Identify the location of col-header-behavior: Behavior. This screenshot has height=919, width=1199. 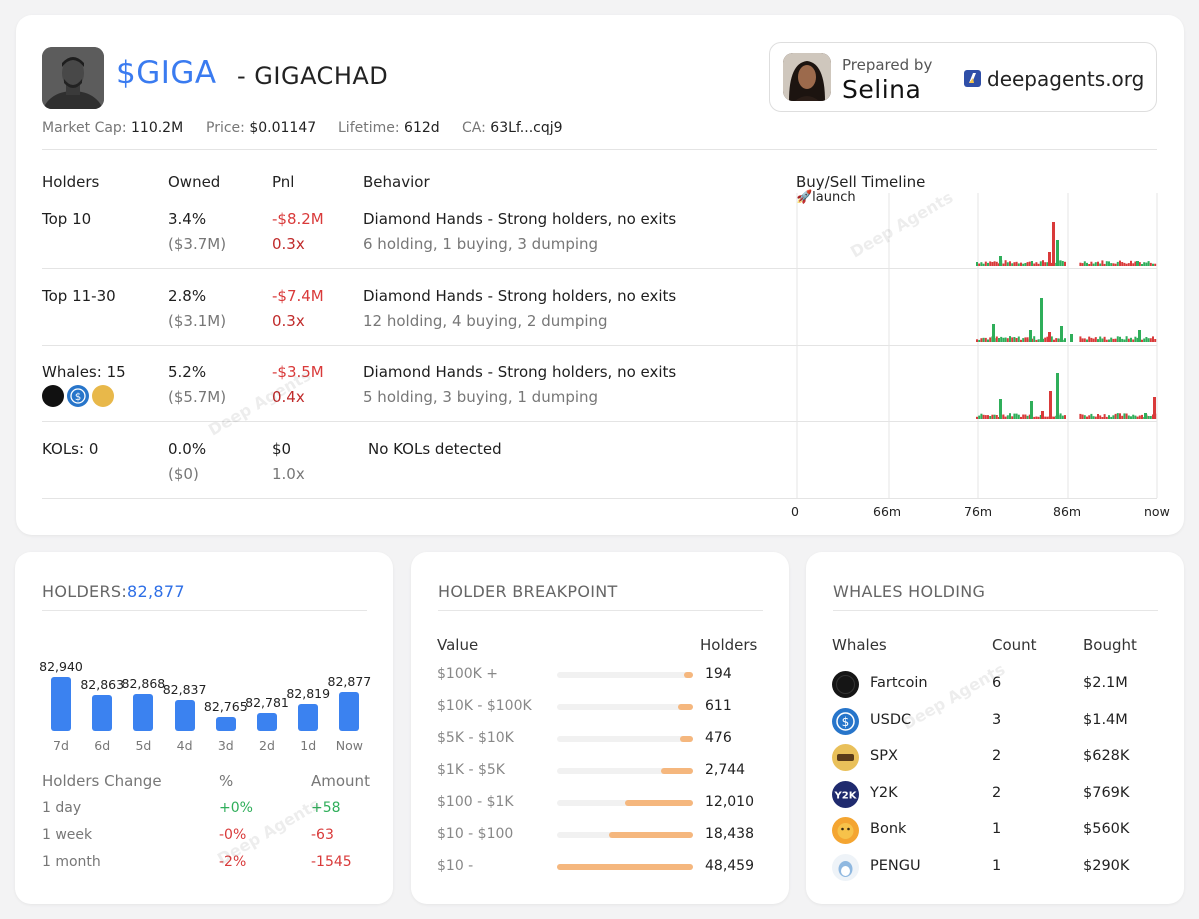
(396, 182).